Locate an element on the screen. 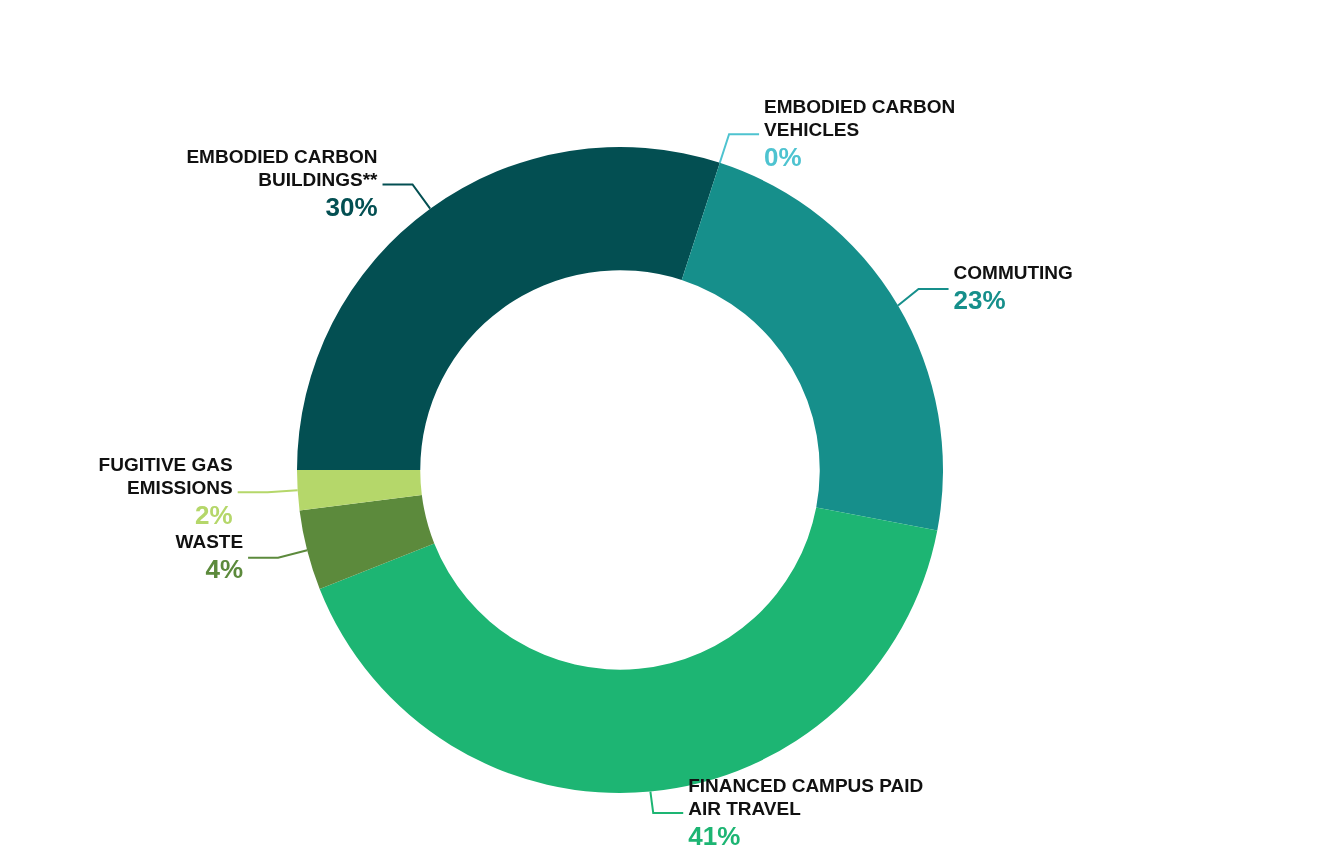  slice-label: EMBODIED CARBON BUILDINGS** is located at coordinates (282, 168).